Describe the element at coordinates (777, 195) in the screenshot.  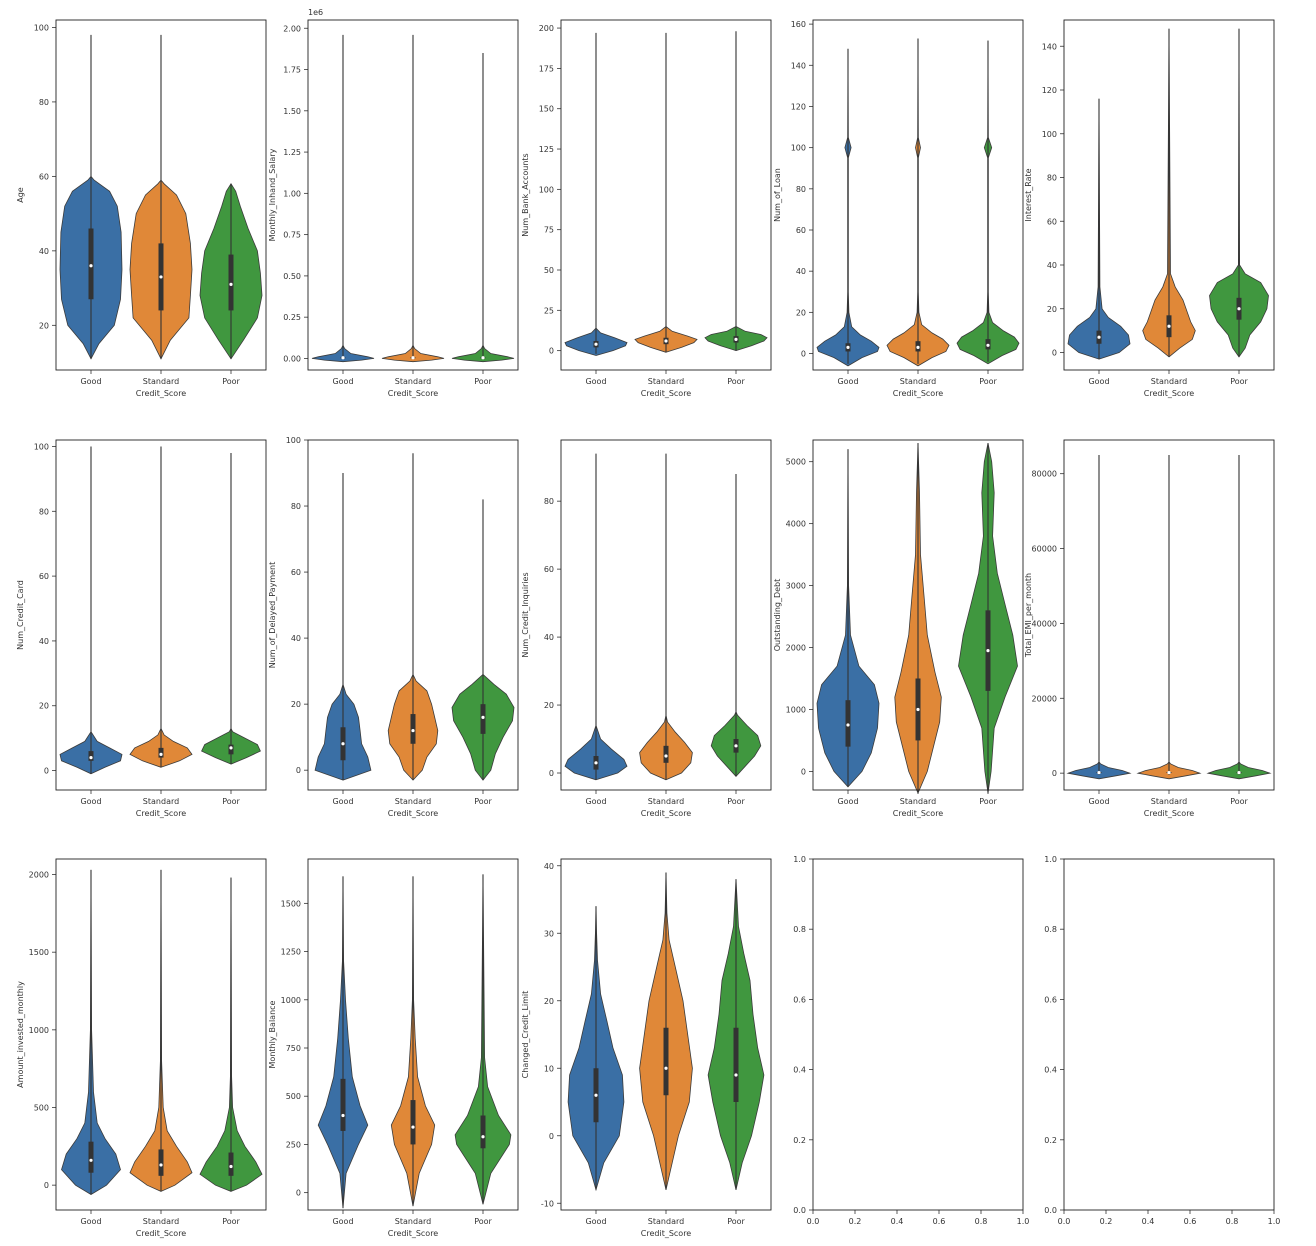
I see `y-axis-label: Num_of_Loan` at that location.